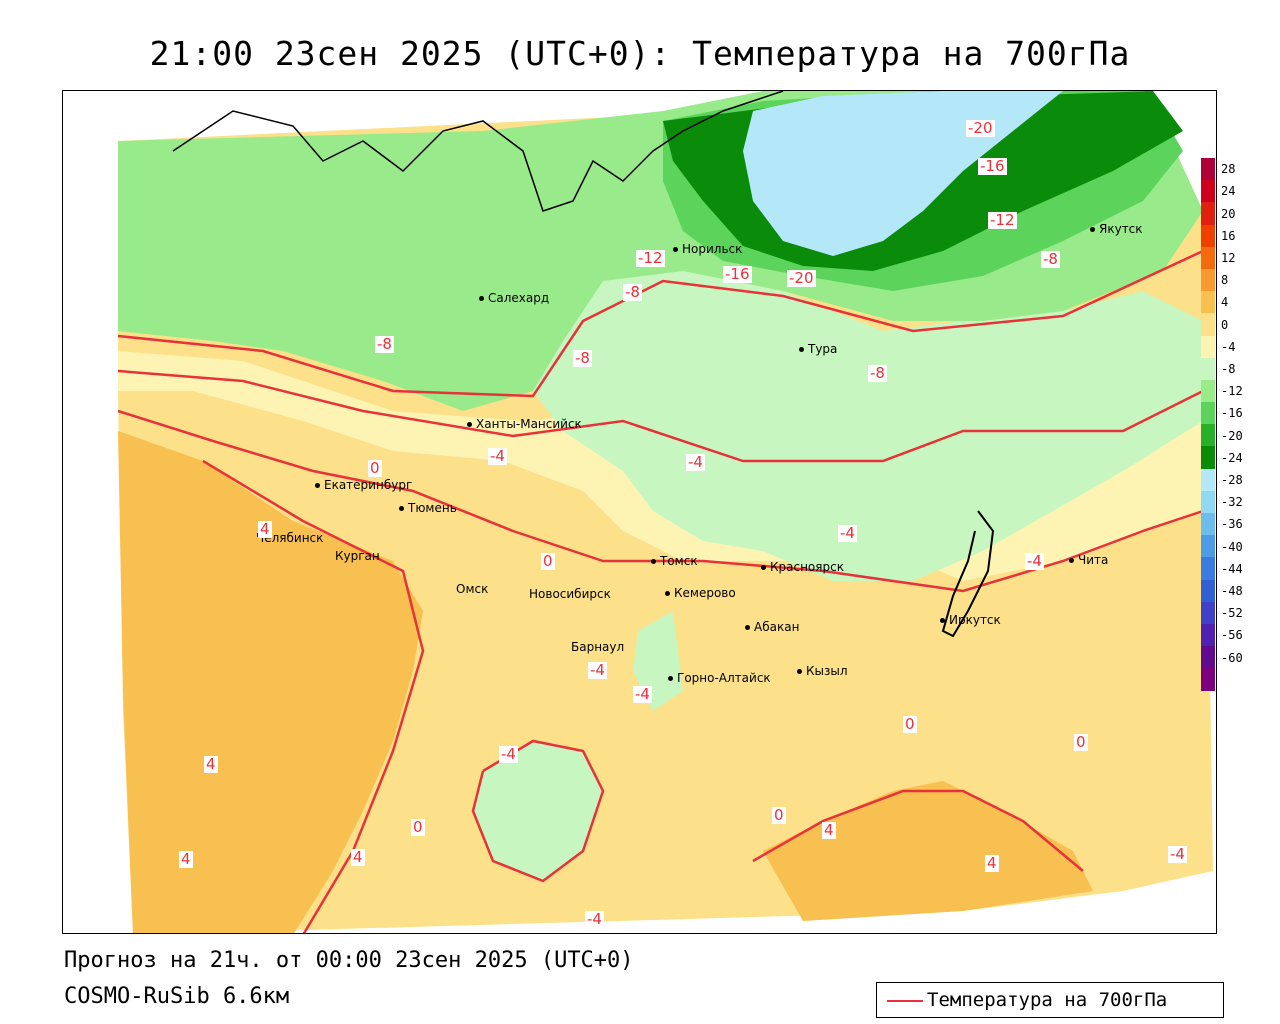 The height and width of the screenshot is (1024, 1280). Describe the element at coordinates (1225, 280) in the screenshot. I see `color-scale-tick: 8` at that location.